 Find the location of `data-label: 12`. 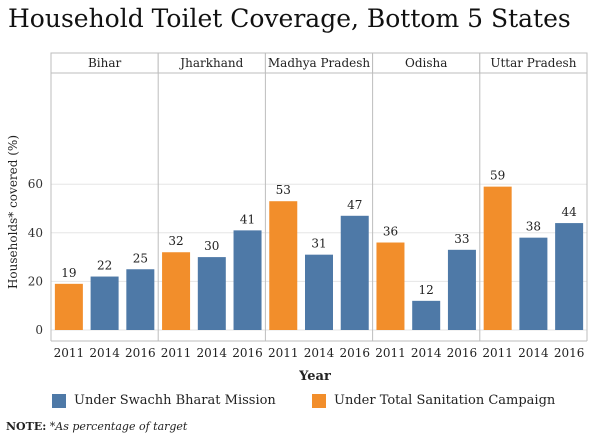

data-label: 12 is located at coordinates (426, 290).